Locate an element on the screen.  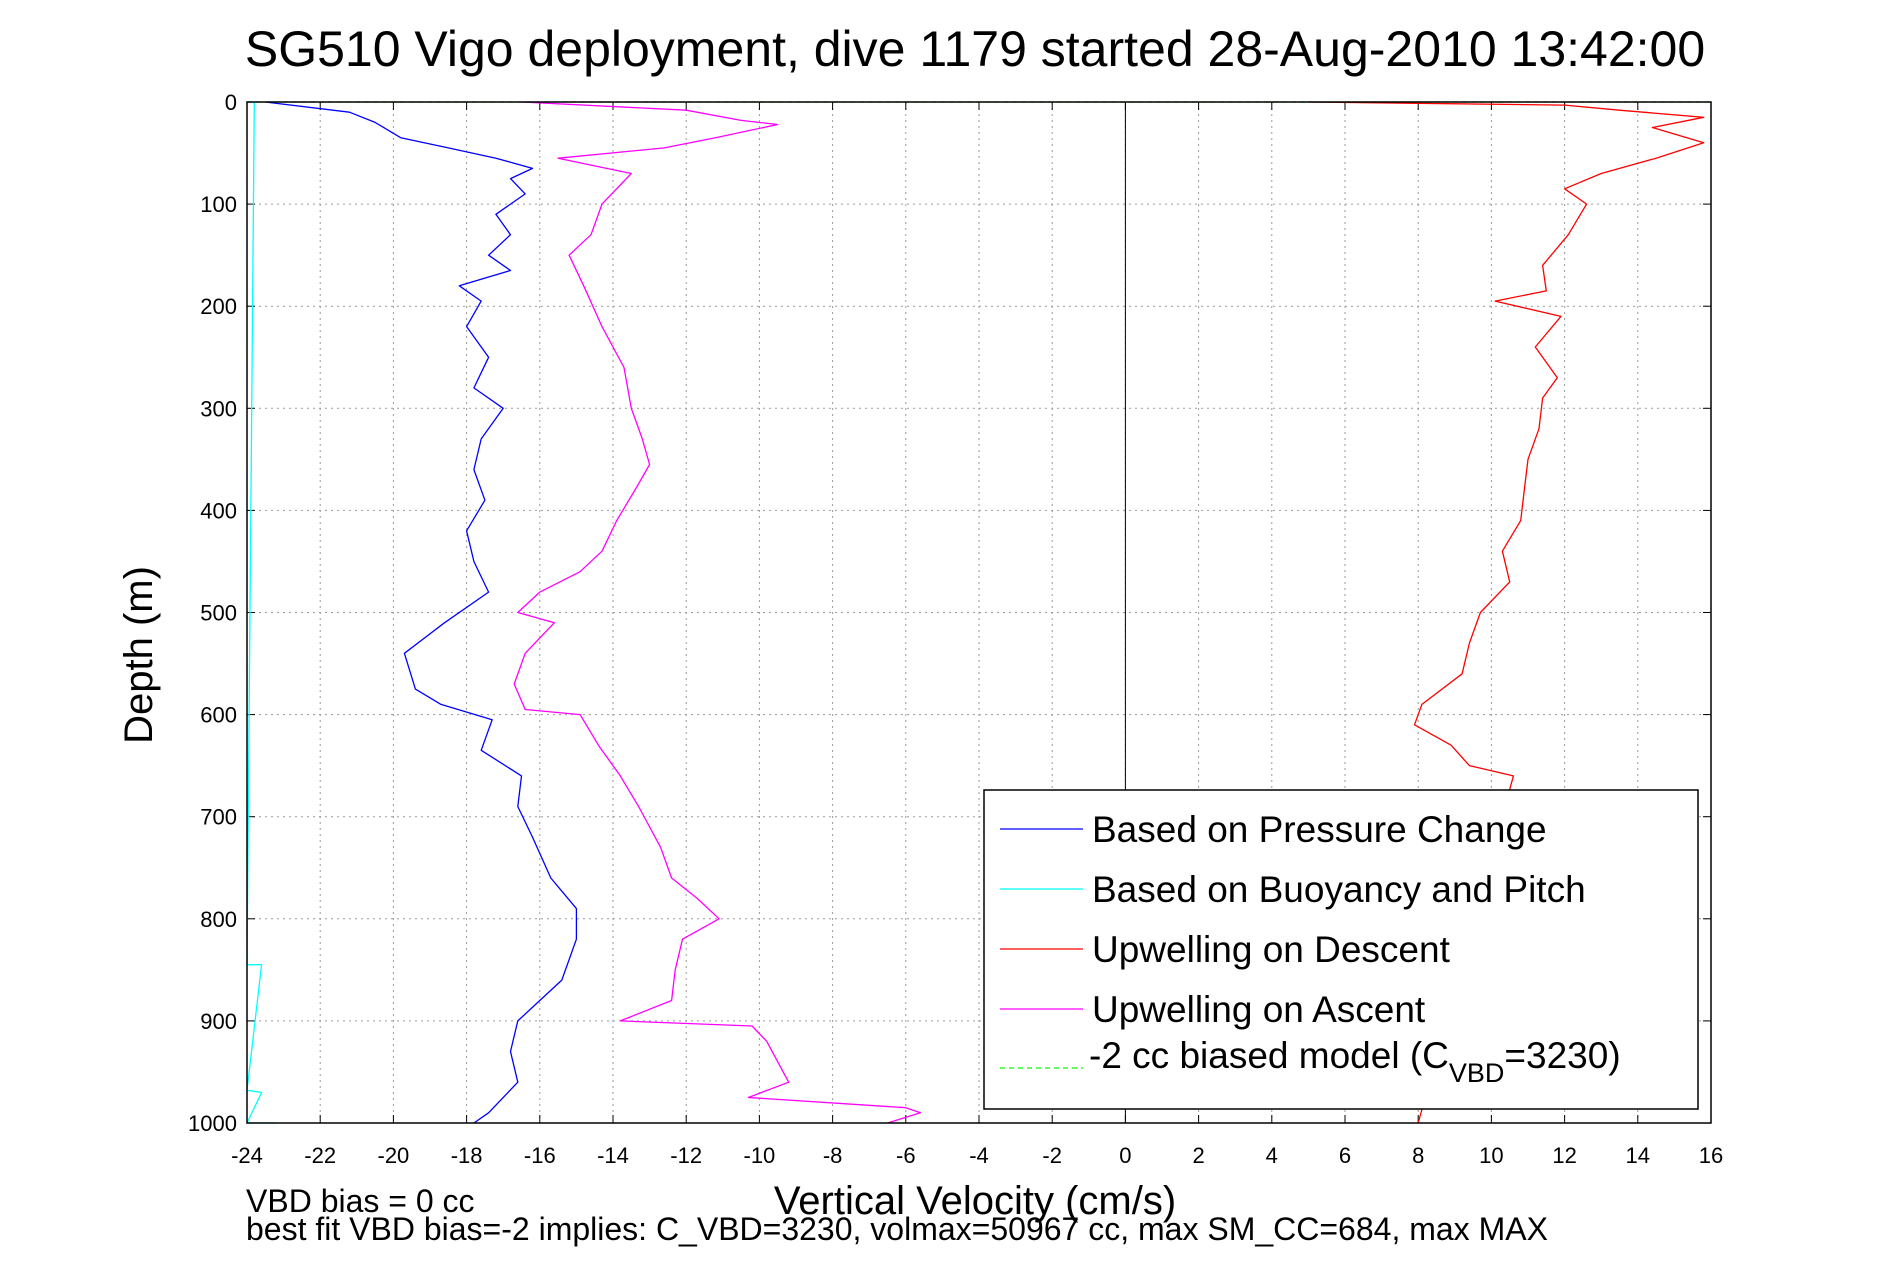
x-tick-label: -14 is located at coordinates (613, 1155).